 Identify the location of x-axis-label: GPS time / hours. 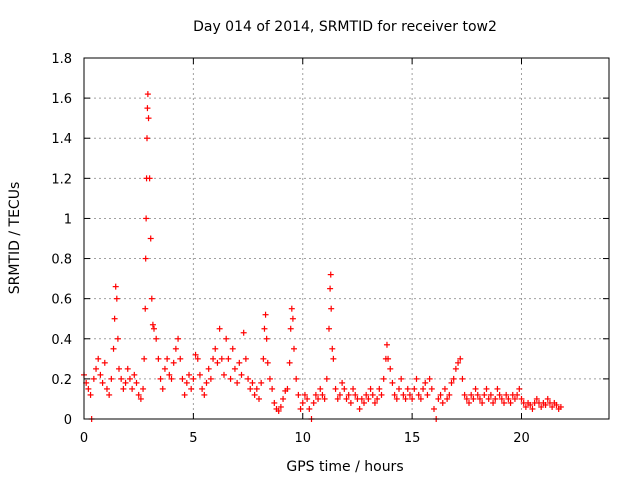
(344, 467).